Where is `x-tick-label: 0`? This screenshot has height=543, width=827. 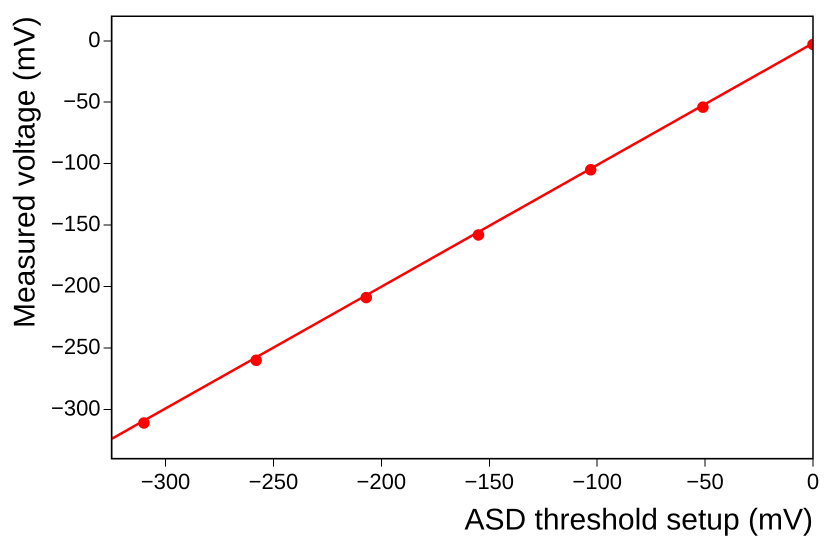 x-tick-label: 0 is located at coordinates (813, 481).